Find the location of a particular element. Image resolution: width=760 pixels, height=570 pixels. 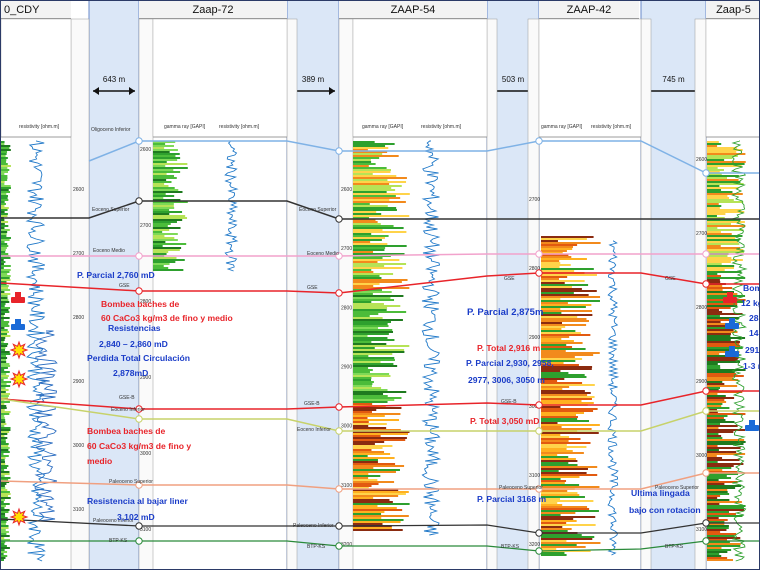

top-label-btp-4: BTP-KS is located at coordinates (674, 547).